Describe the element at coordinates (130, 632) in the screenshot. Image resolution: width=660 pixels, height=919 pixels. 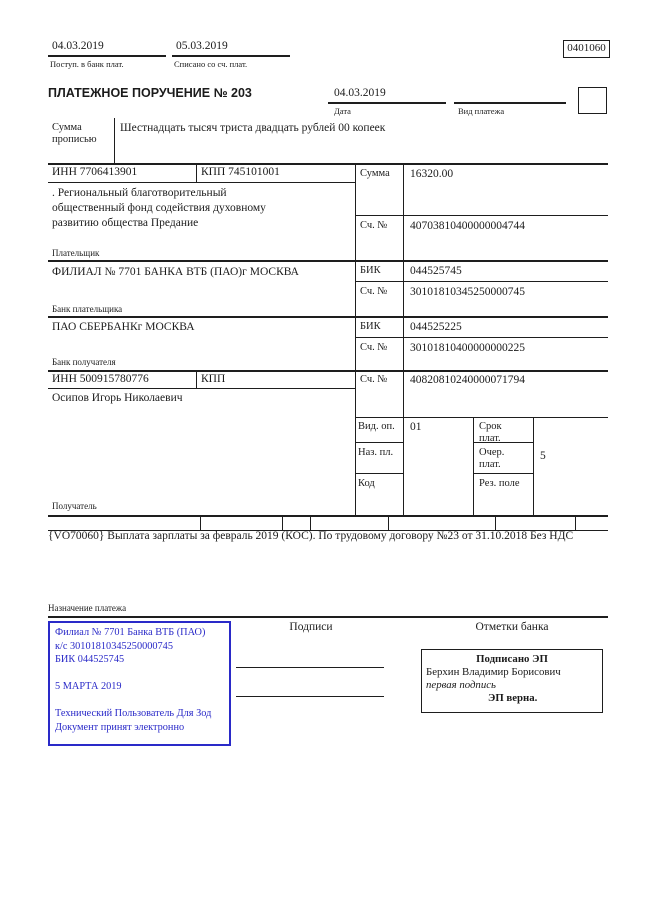
I see `stamp-line: Филиал № 7701 Банка ВТБ (ПАО)` at that location.